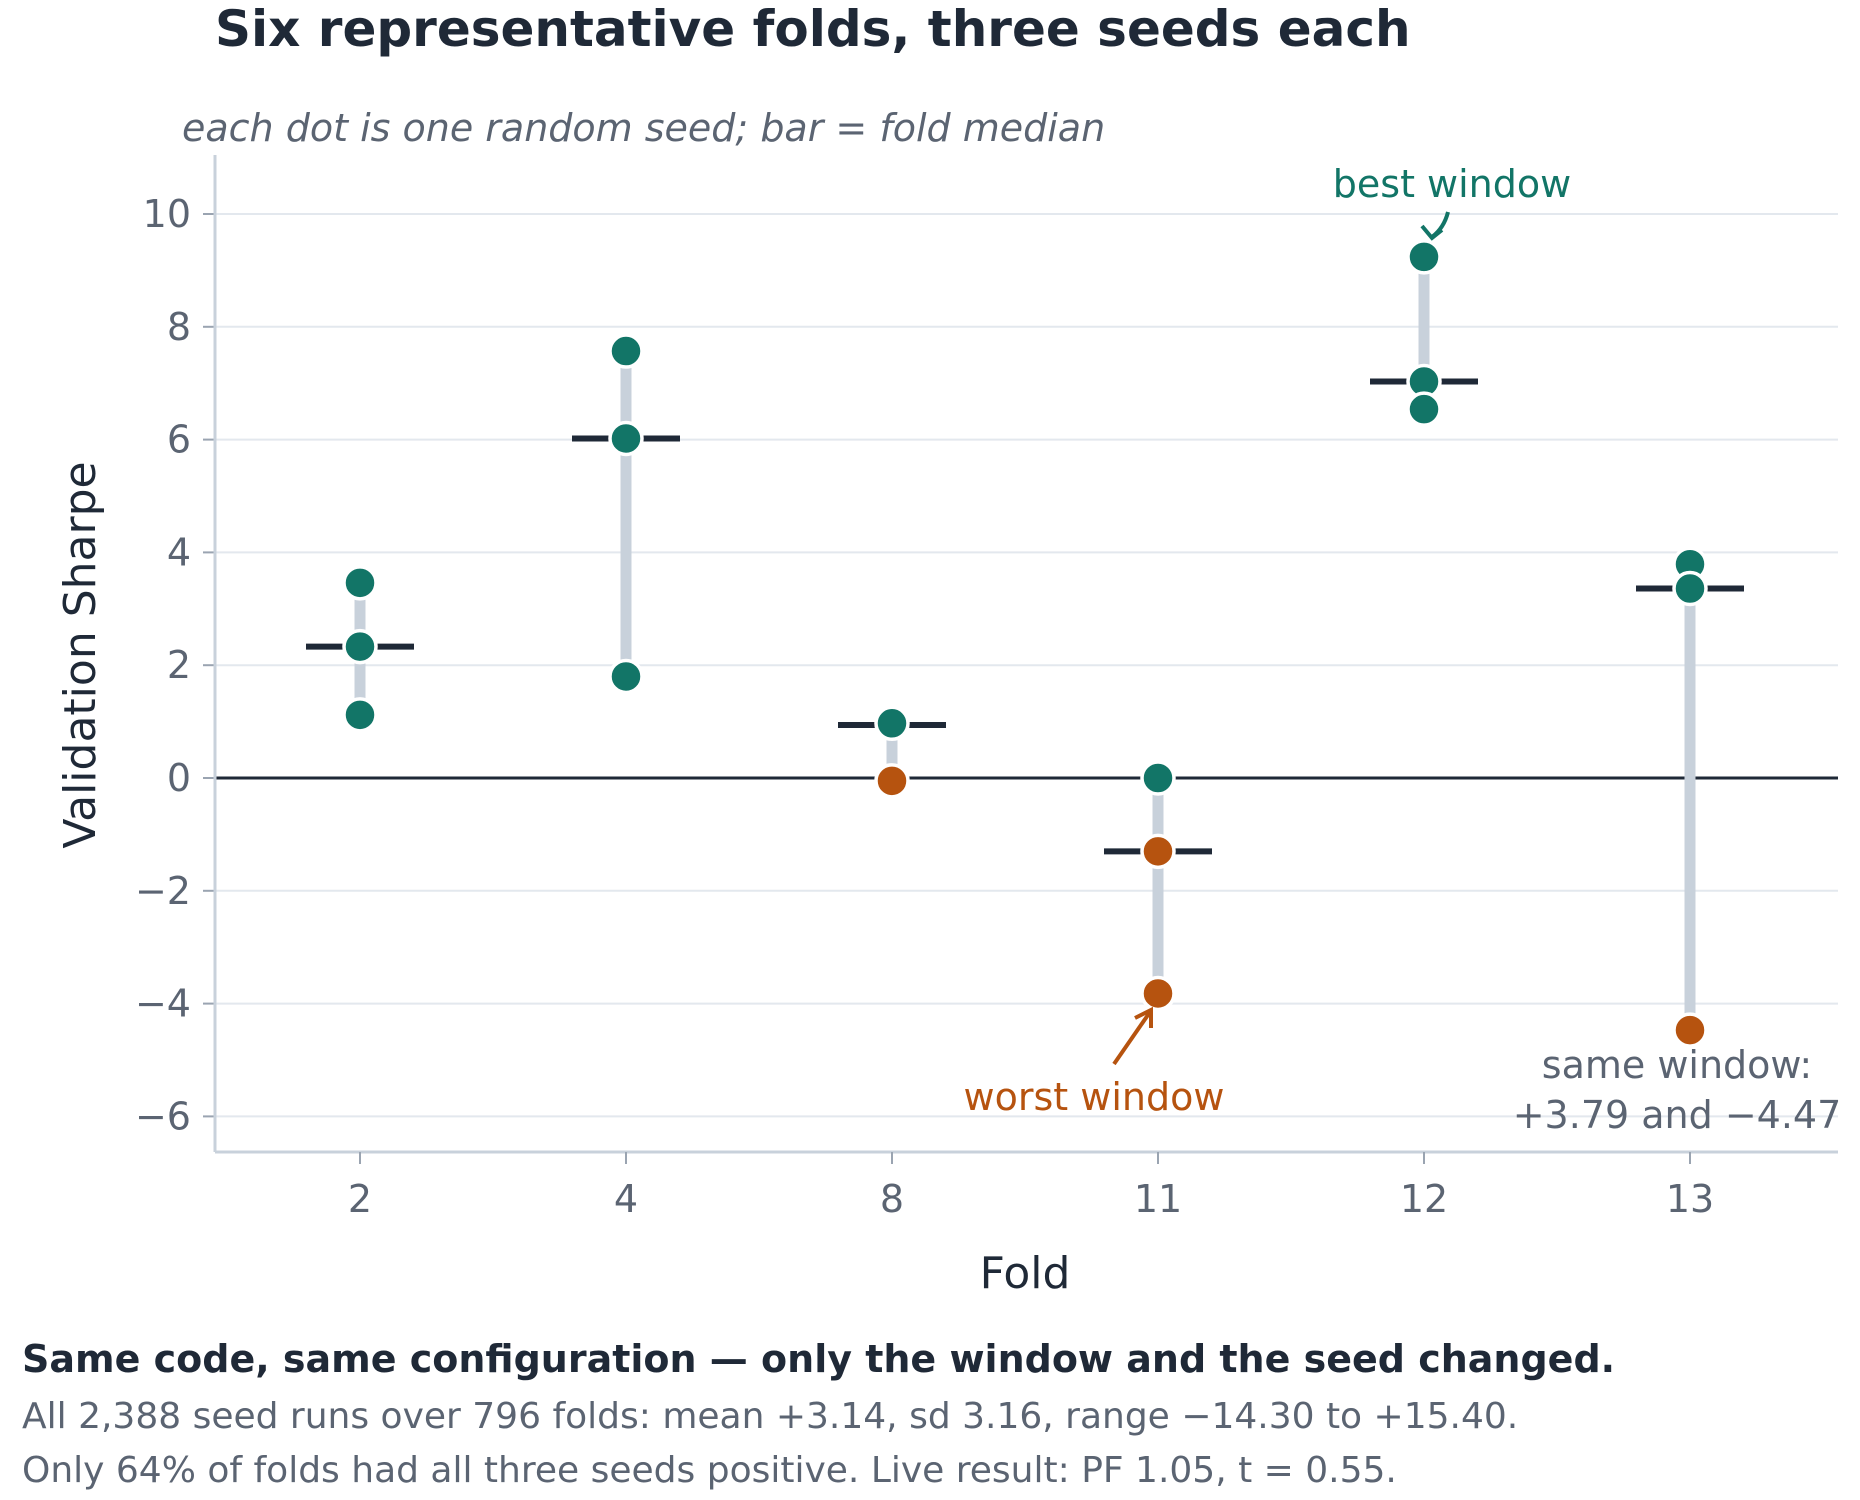 This screenshot has height=1500, width=1860. Describe the element at coordinates (1025, 1273) in the screenshot. I see `x-axis-label: Fold` at that location.